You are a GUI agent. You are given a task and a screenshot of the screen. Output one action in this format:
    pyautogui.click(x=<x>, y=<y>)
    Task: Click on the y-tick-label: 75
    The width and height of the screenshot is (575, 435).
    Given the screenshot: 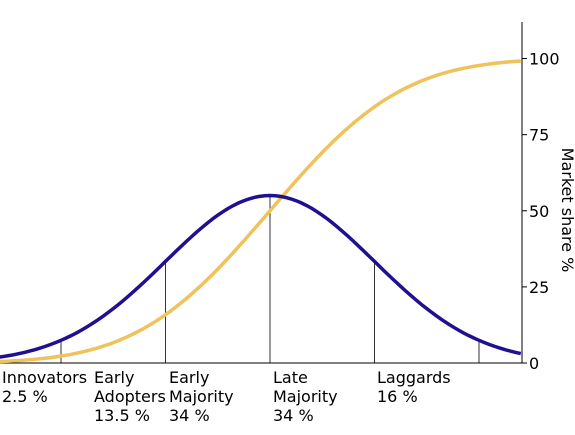 What is the action you would take?
    pyautogui.click(x=539, y=135)
    